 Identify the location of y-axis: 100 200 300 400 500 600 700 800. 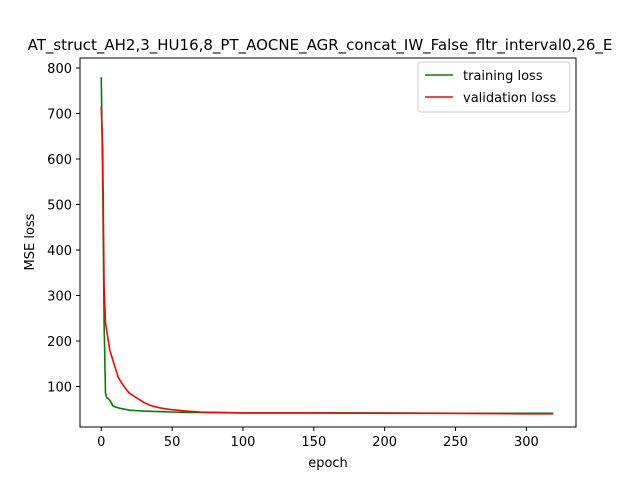
(63, 229).